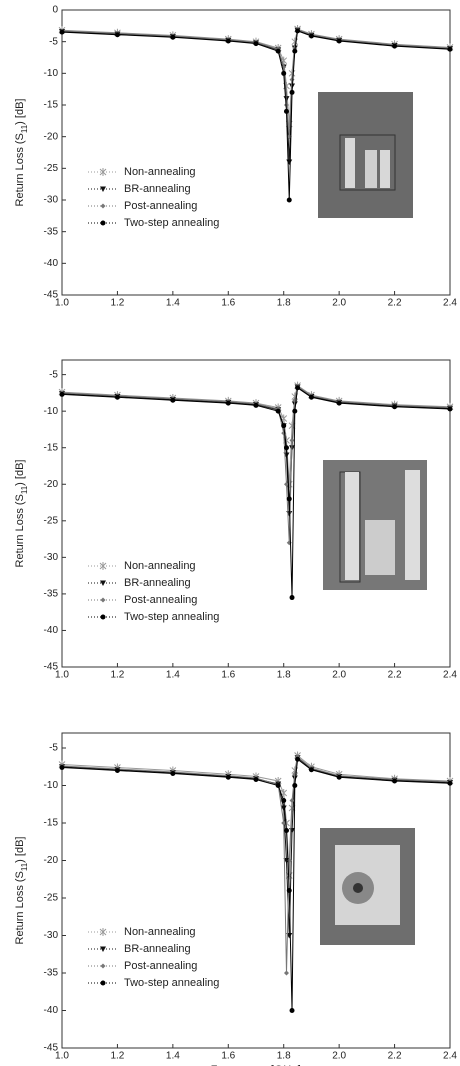 The width and height of the screenshot is (460, 1066). What do you see at coordinates (51, 823) in the screenshot?
I see `y-tick-label: -15` at bounding box center [51, 823].